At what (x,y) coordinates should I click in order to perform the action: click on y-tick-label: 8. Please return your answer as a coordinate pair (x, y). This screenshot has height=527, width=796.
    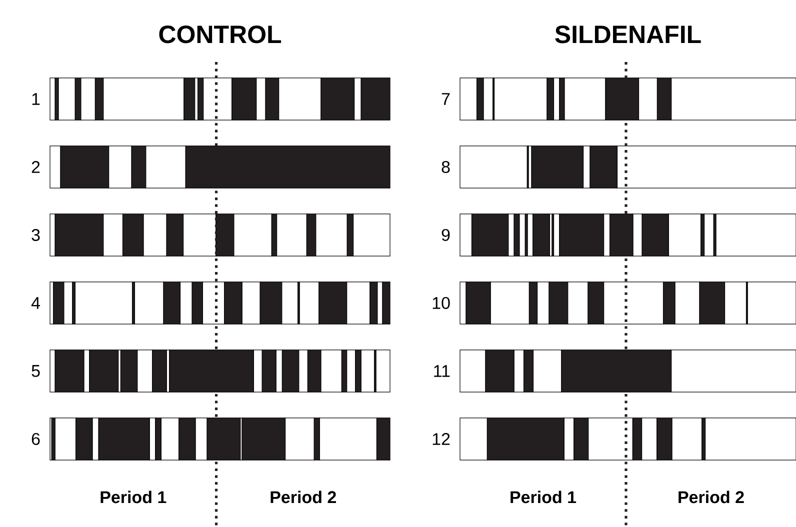
    Looking at the image, I should click on (446, 167).